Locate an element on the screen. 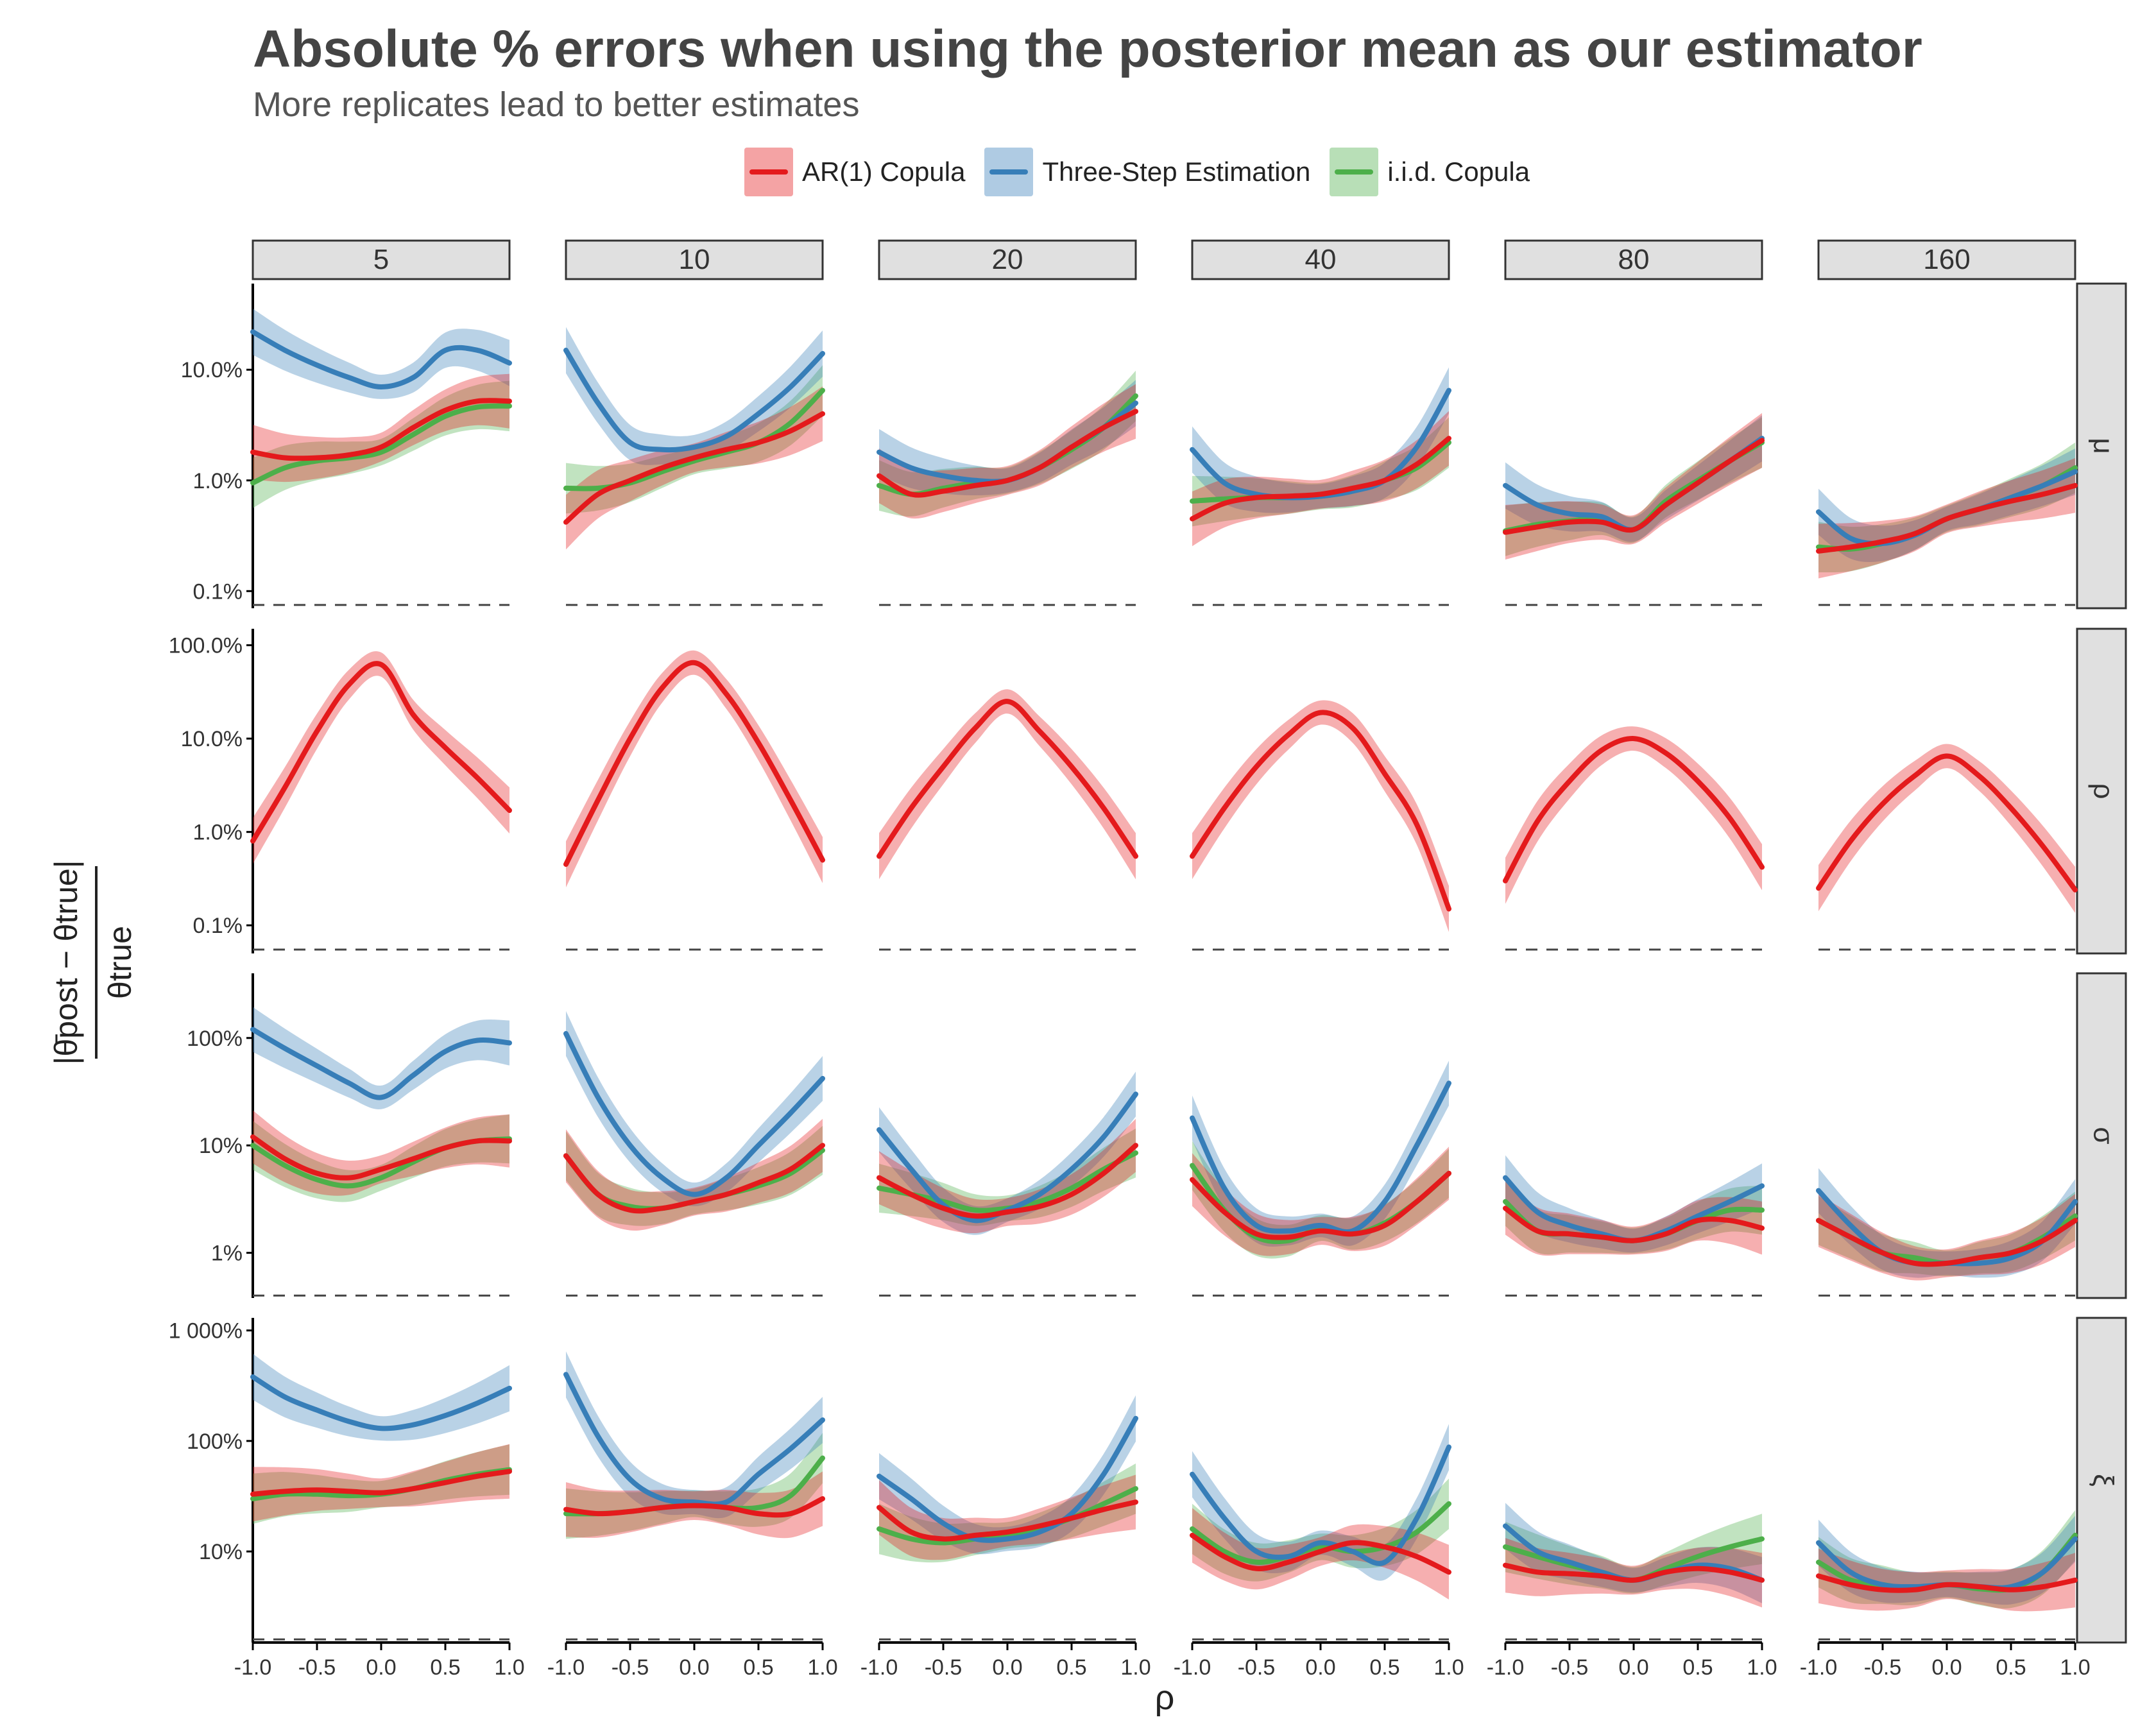 This screenshot has width=2156, height=1724. column-strip-label: 160 is located at coordinates (1947, 259).